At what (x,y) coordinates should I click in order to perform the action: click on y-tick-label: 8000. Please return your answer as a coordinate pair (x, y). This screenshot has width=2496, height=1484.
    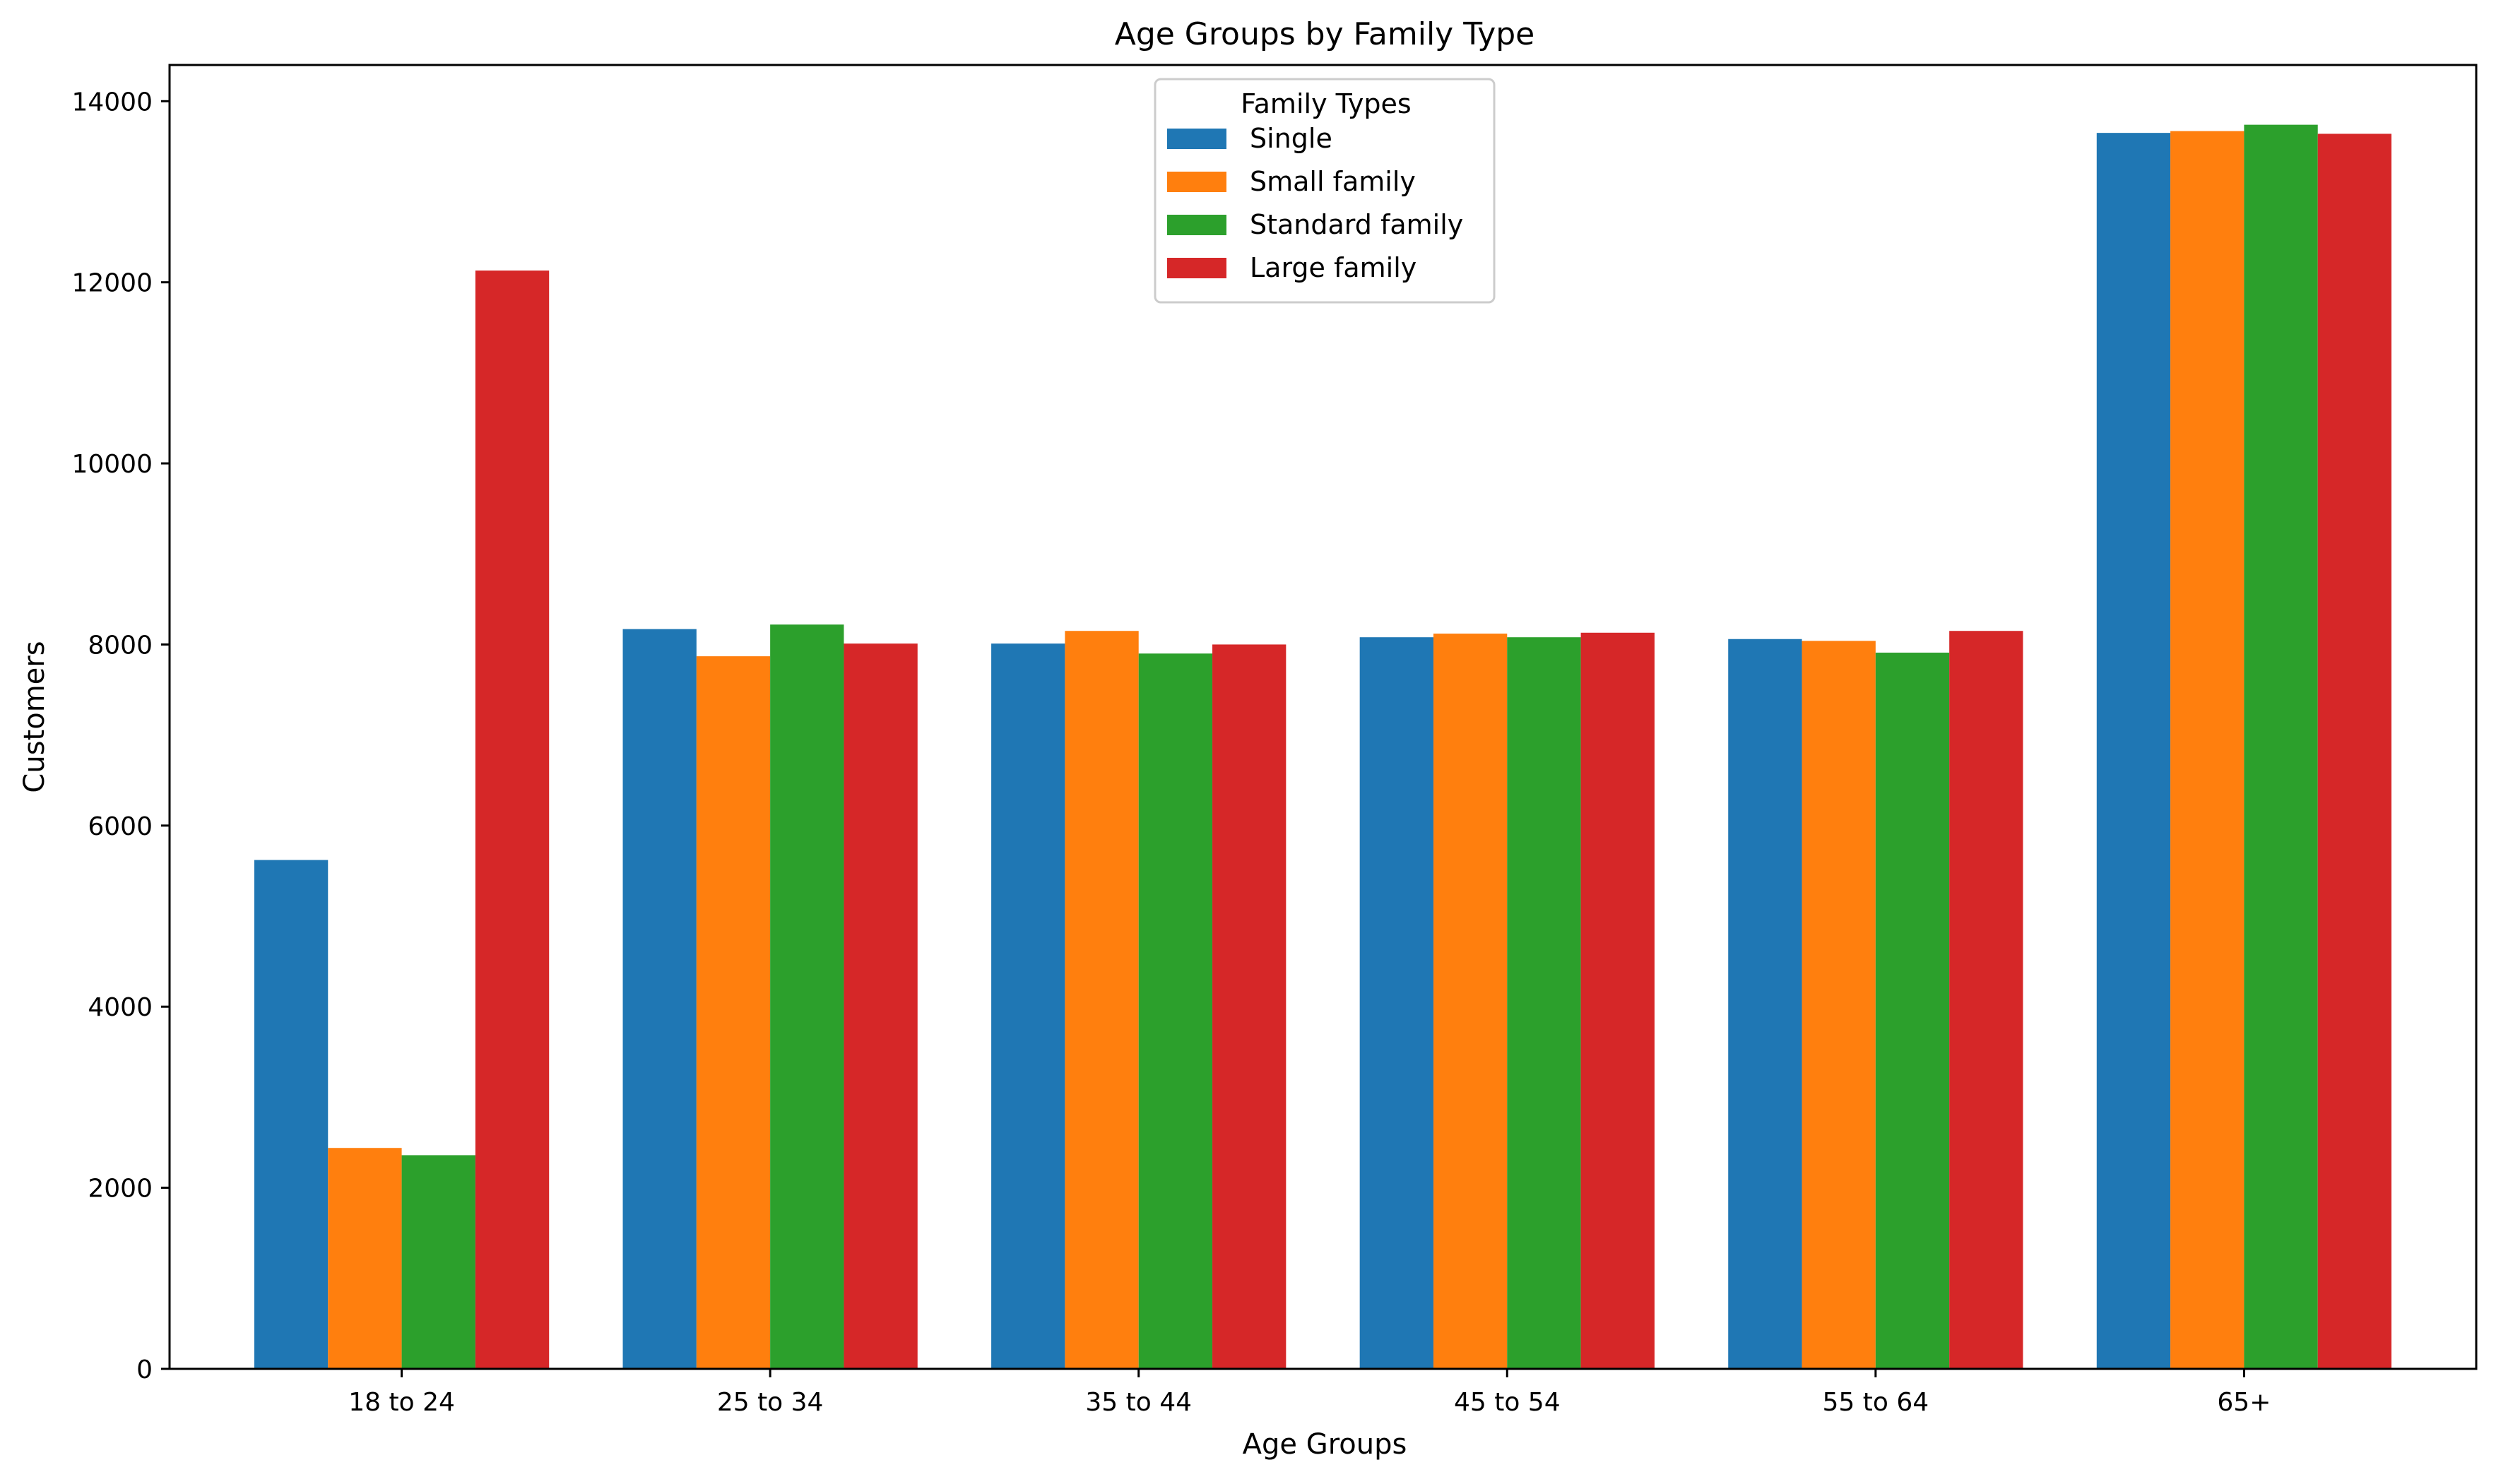
    Looking at the image, I should click on (120, 645).